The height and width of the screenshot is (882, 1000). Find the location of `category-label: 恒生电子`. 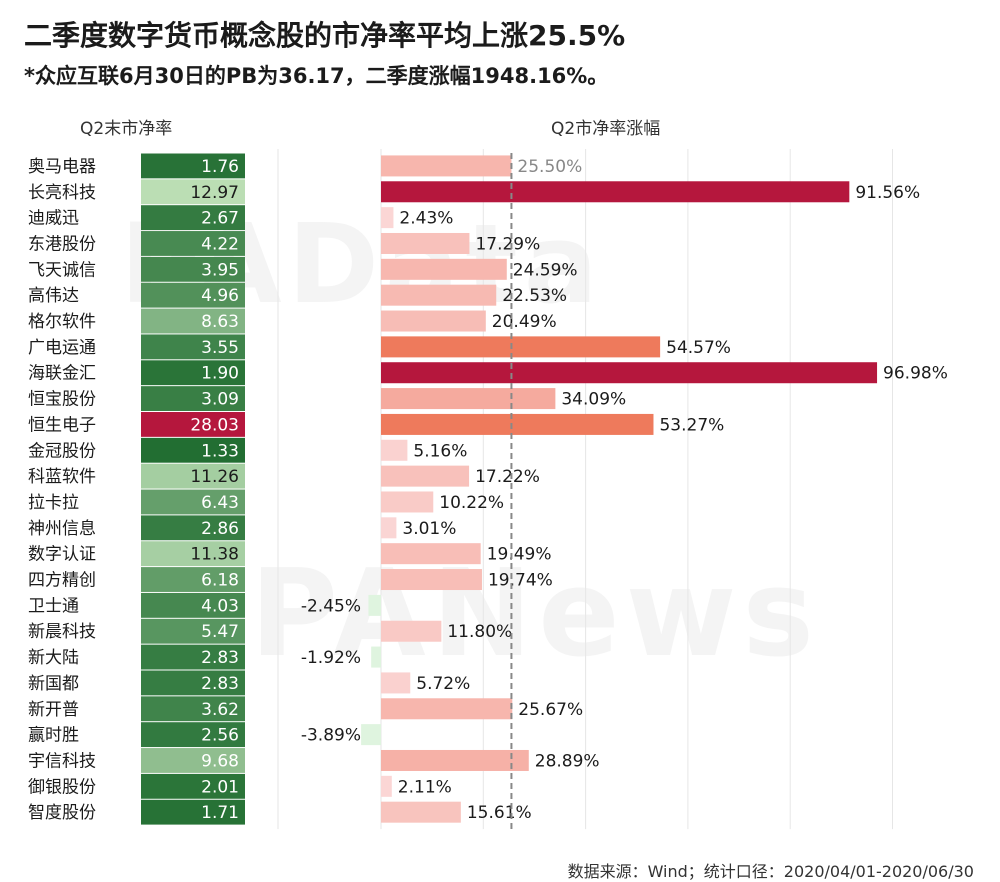

category-label: 恒生电子 is located at coordinates (62, 425).